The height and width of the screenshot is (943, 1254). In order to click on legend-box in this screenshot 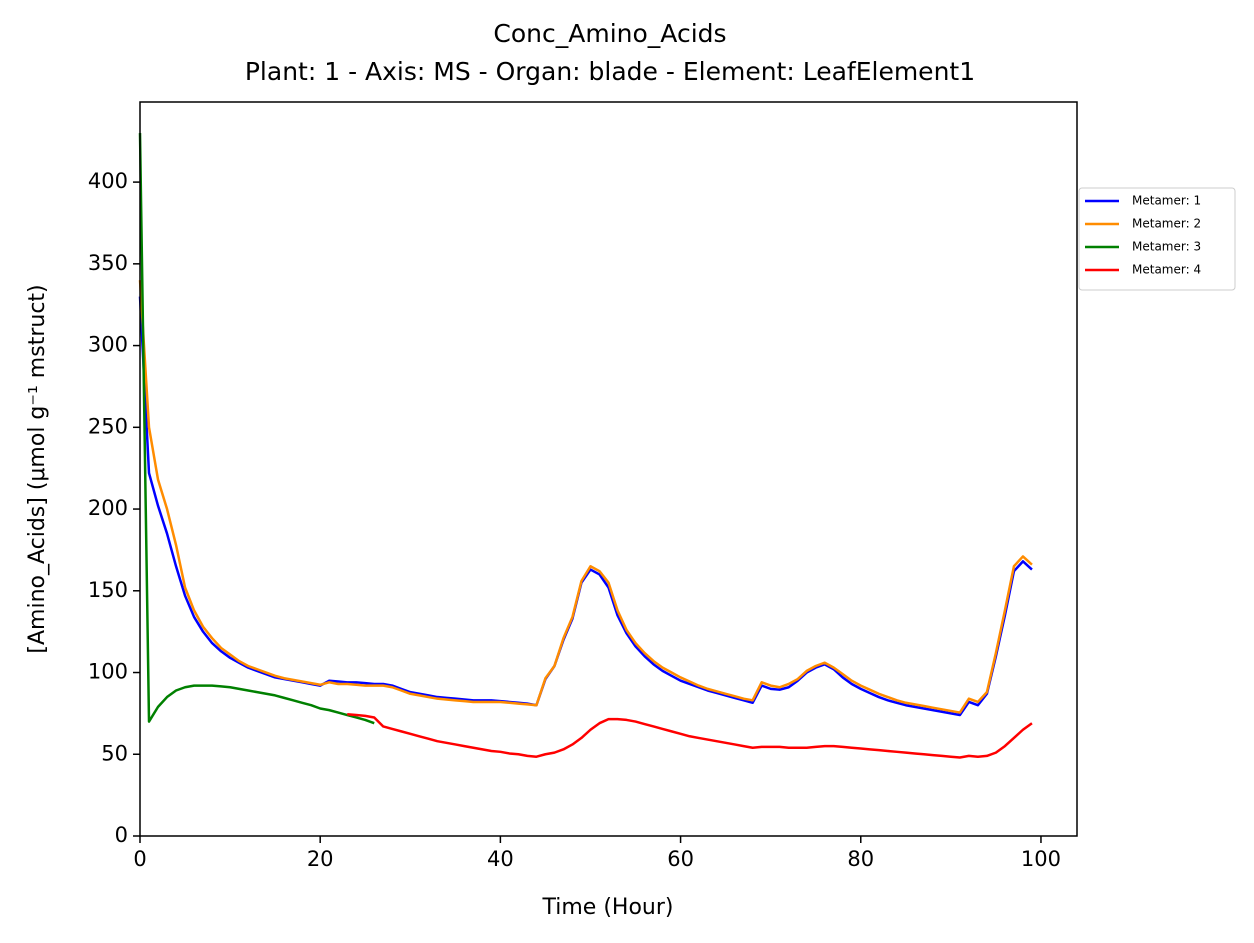, I will do `click(1157, 239)`.